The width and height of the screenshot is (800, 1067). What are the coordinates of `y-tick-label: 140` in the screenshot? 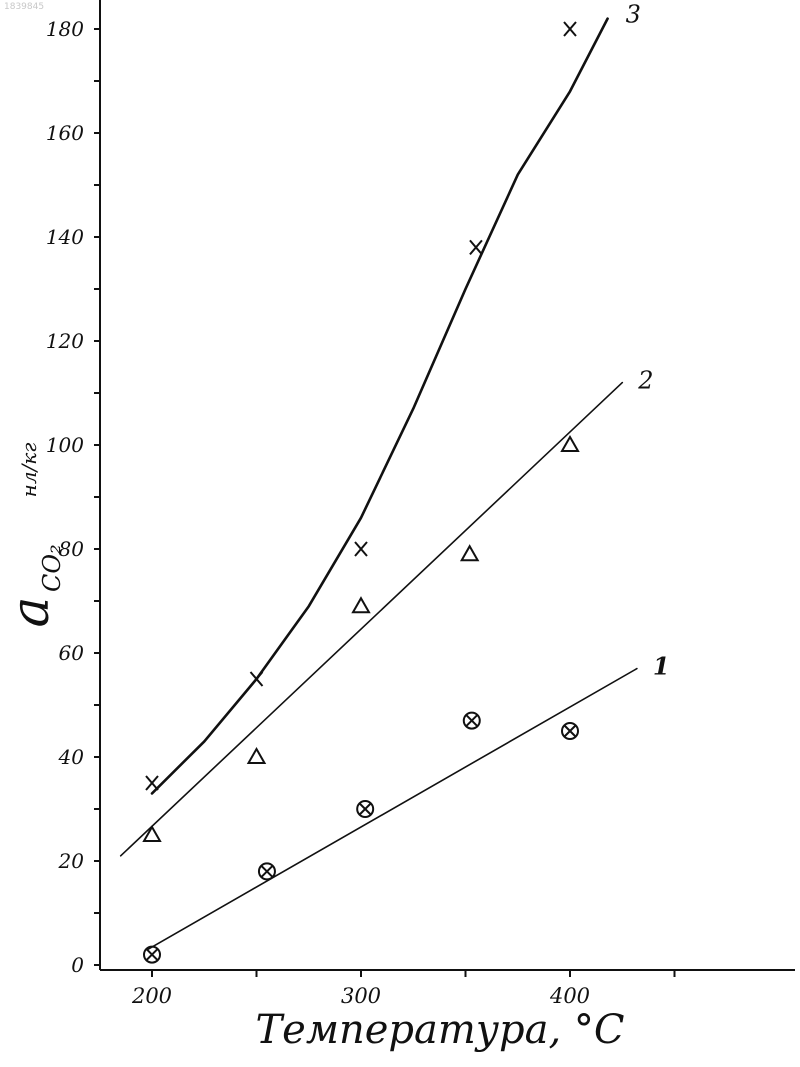 It's located at (65, 237).